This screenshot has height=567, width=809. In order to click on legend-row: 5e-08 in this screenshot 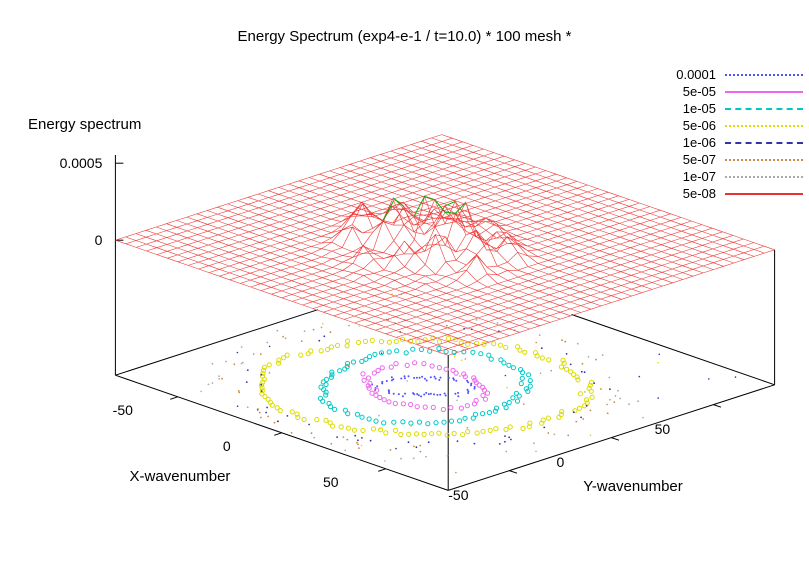, I will do `click(739, 193)`.